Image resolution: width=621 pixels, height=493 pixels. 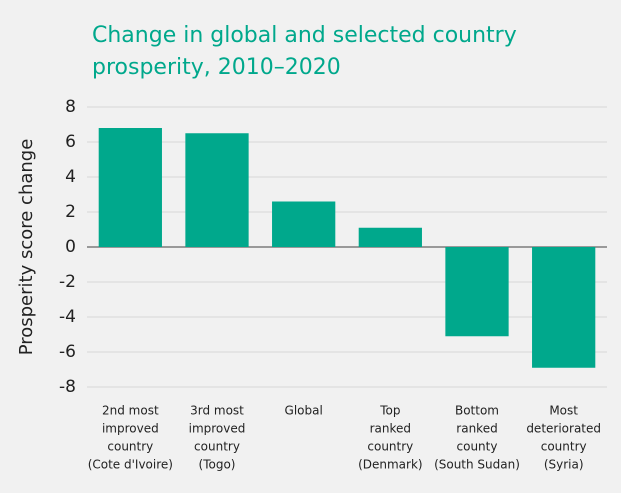 What do you see at coordinates (390, 465) in the screenshot?
I see `x-tick-label: (Denmark)` at bounding box center [390, 465].